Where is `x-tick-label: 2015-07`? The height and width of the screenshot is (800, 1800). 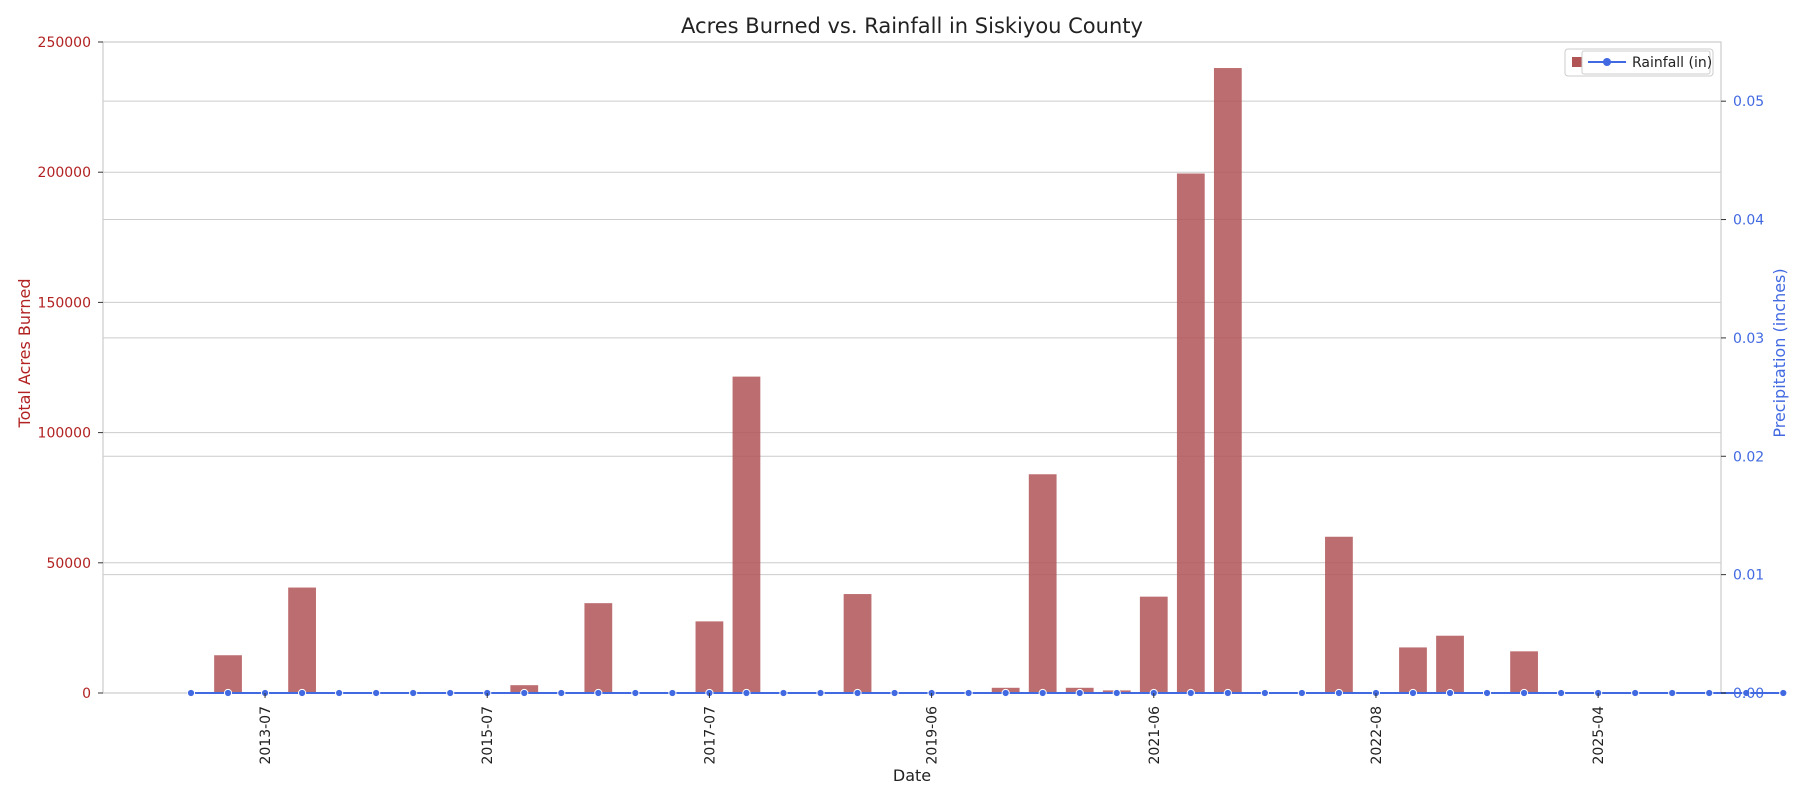 x-tick-label: 2015-07 is located at coordinates (488, 735).